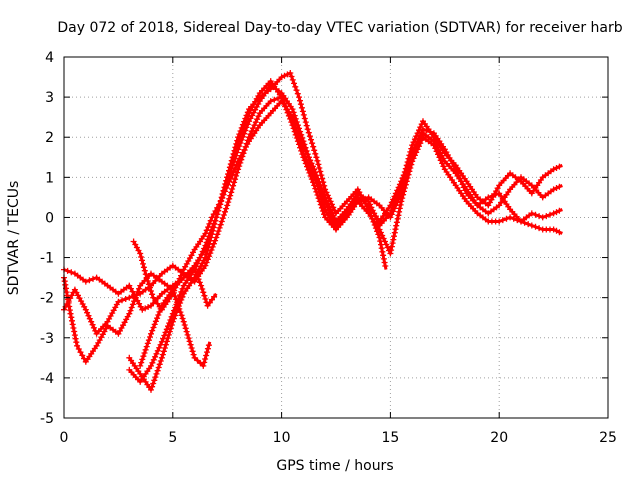  Describe the element at coordinates (47, 419) in the screenshot. I see `y-tick-label: -5` at that location.